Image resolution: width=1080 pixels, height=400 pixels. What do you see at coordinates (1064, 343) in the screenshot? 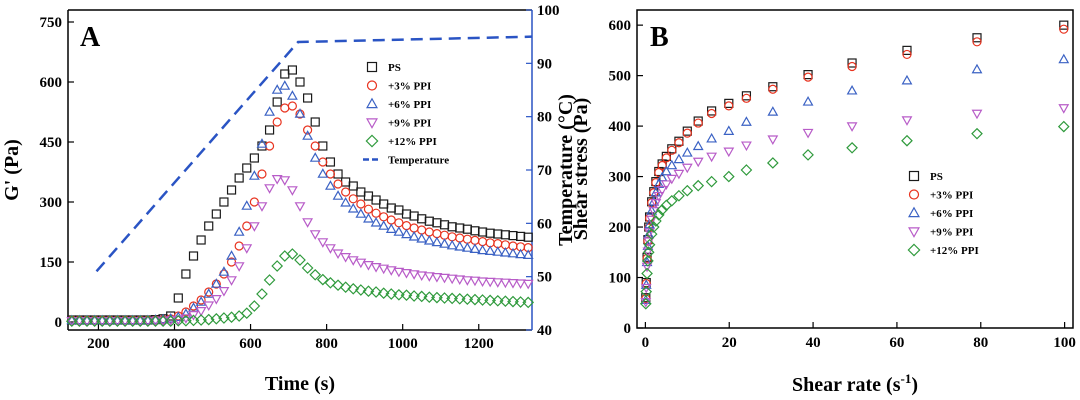
I see `b-xtick-label: 100` at bounding box center [1064, 343].